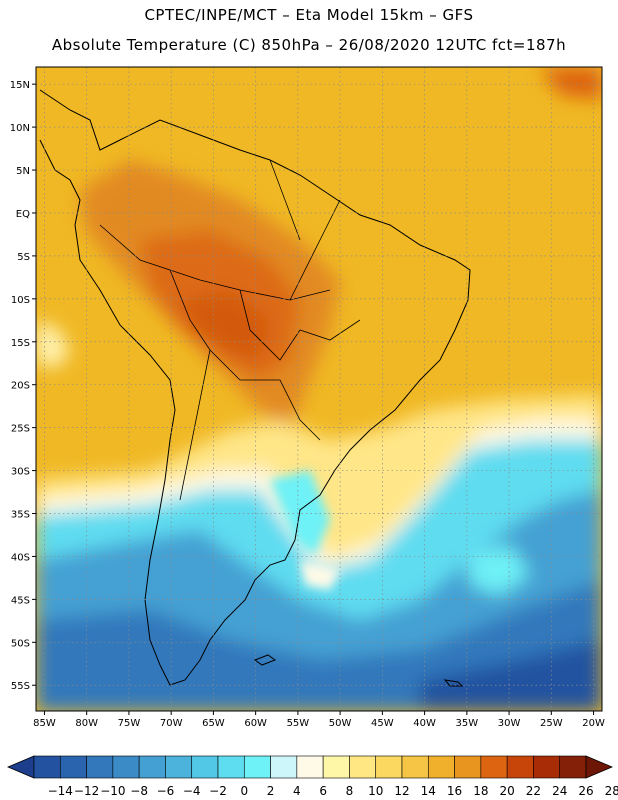 This screenshot has width=618, height=800. What do you see at coordinates (265, 660) in the screenshot?
I see `coastline-falklands` at bounding box center [265, 660].